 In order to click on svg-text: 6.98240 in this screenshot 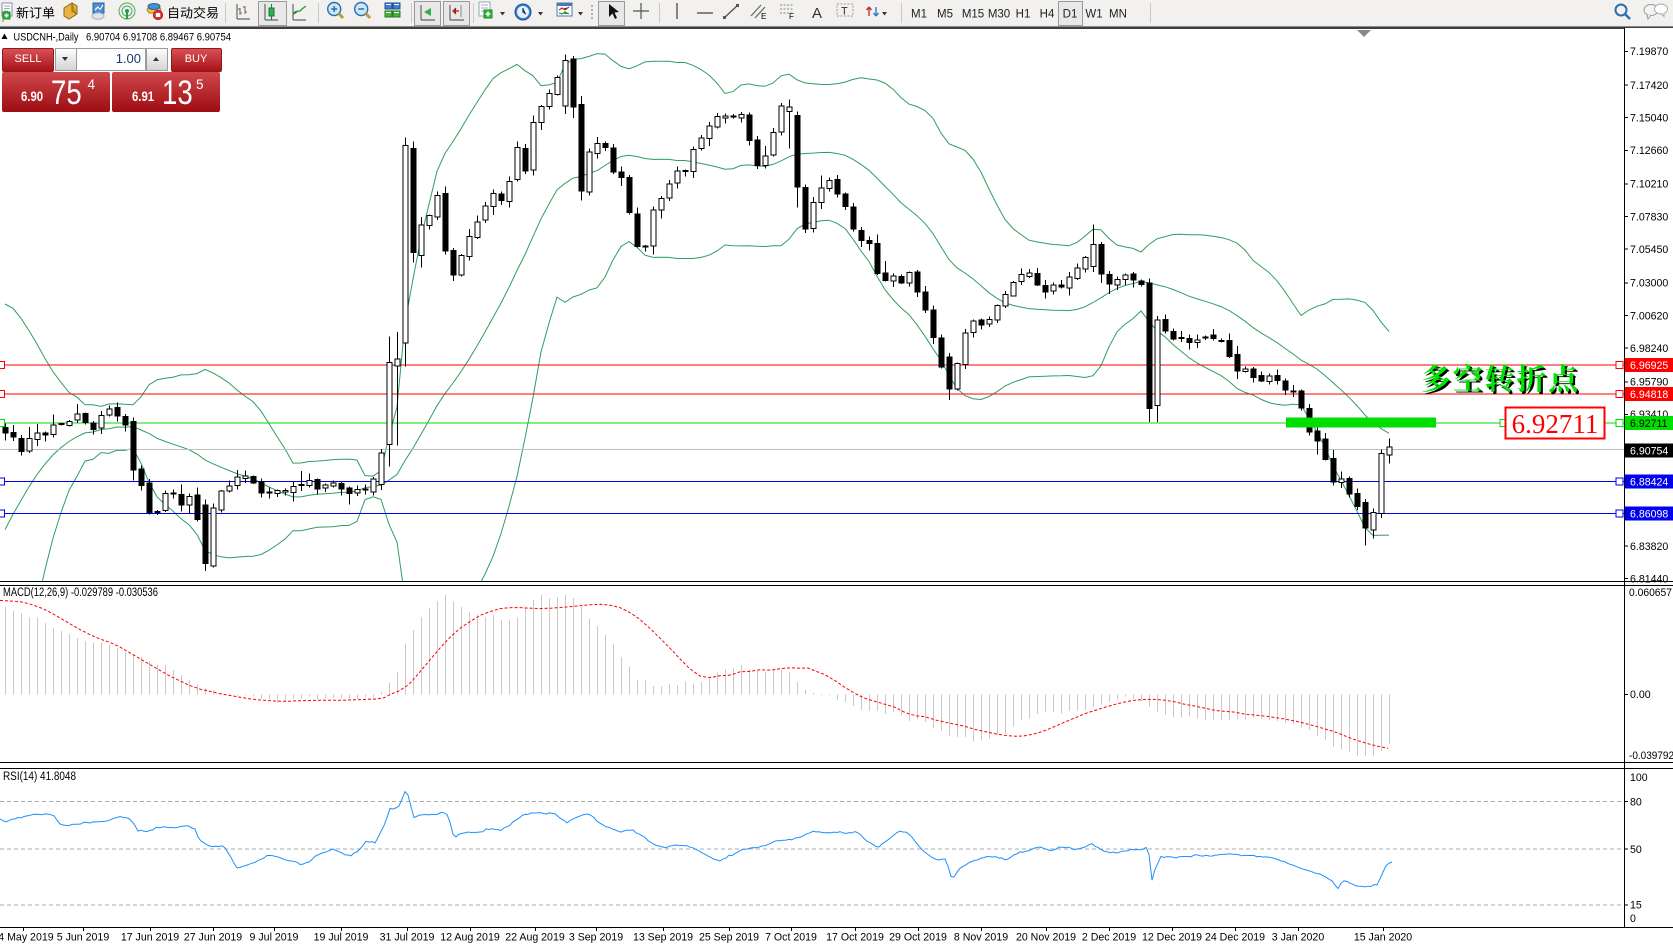, I will do `click(1649, 349)`.